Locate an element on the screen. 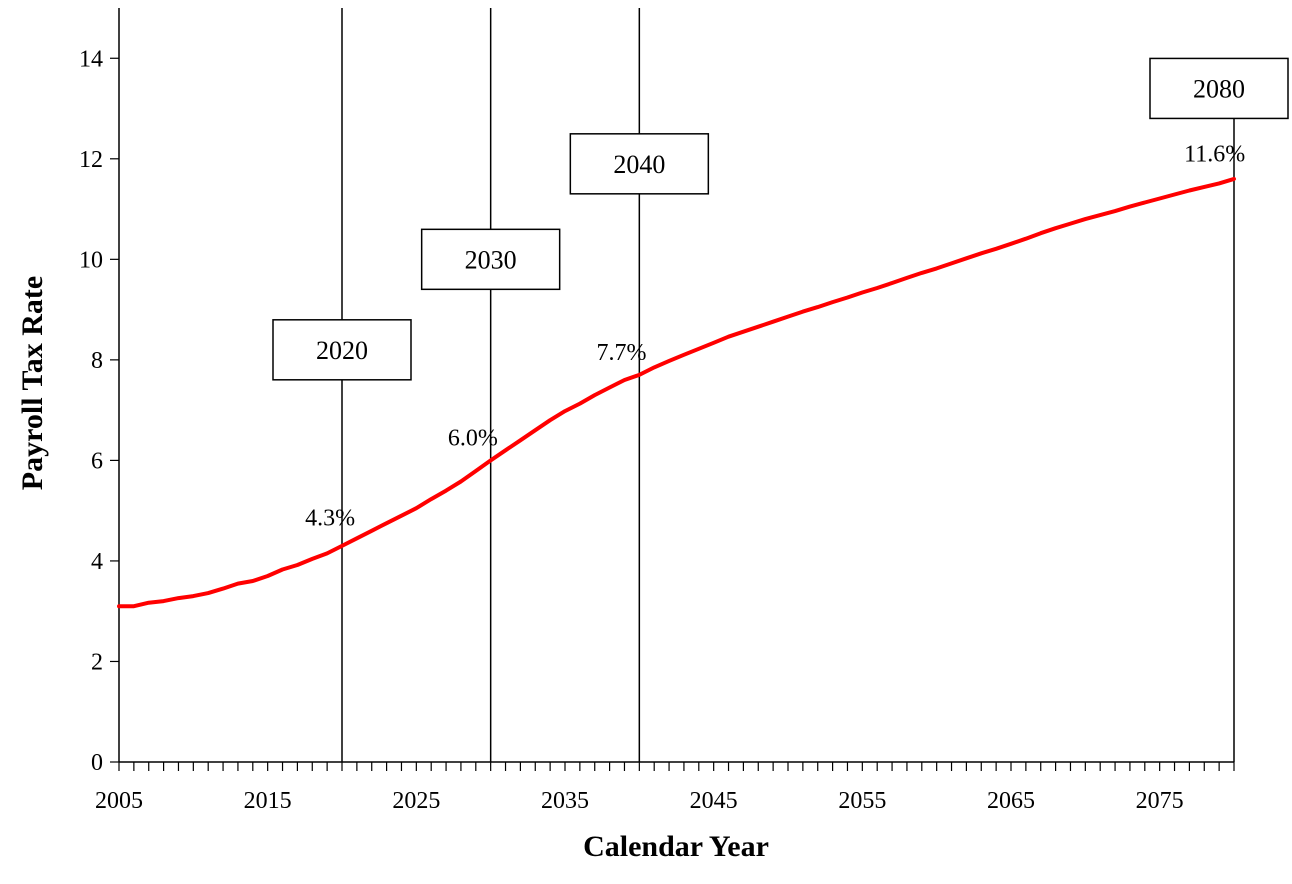 The image size is (1292, 884). y-tick-label: 10 is located at coordinates (91, 260).